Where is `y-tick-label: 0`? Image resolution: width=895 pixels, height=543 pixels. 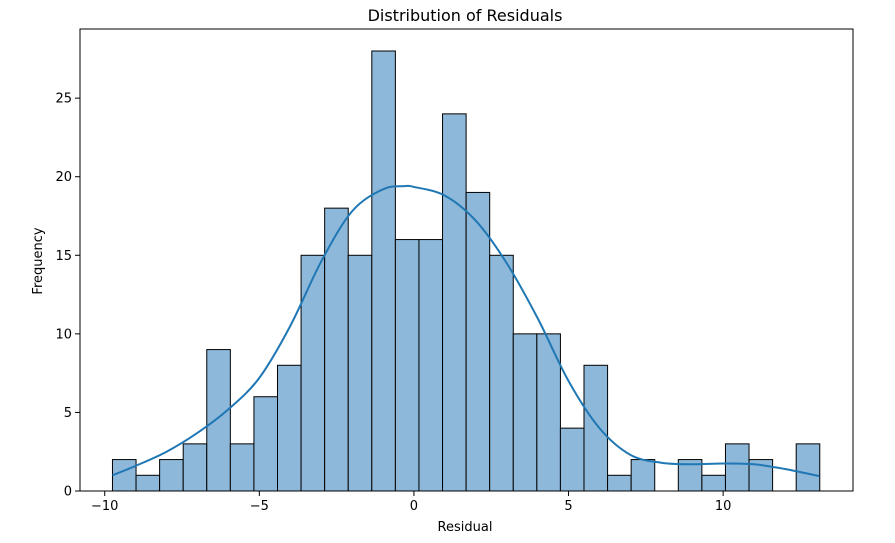 y-tick-label: 0 is located at coordinates (68, 492).